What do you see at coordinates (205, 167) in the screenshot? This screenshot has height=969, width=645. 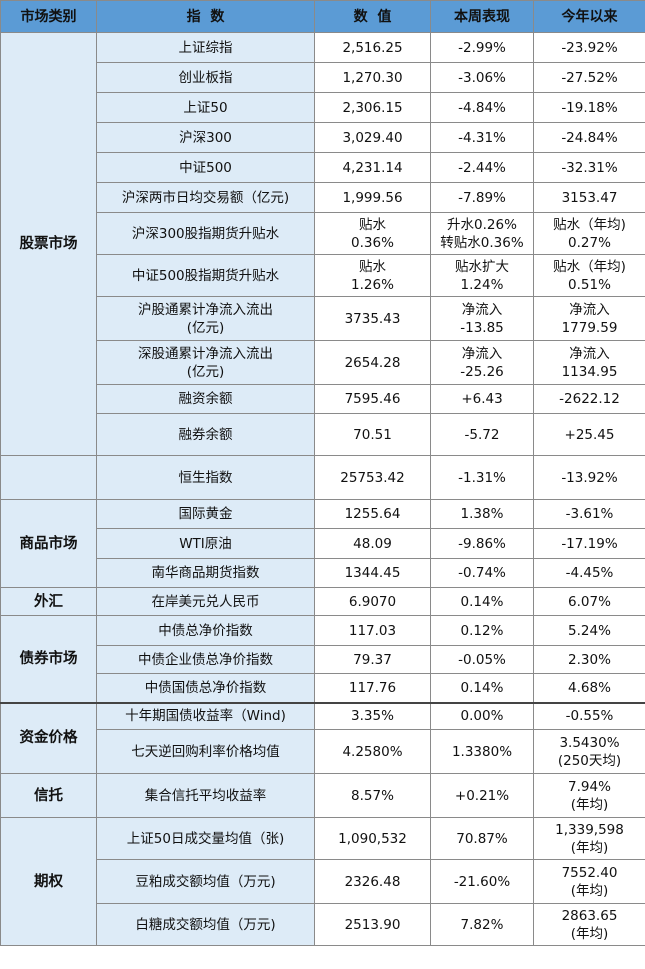 I see `row-name: 中证500` at bounding box center [205, 167].